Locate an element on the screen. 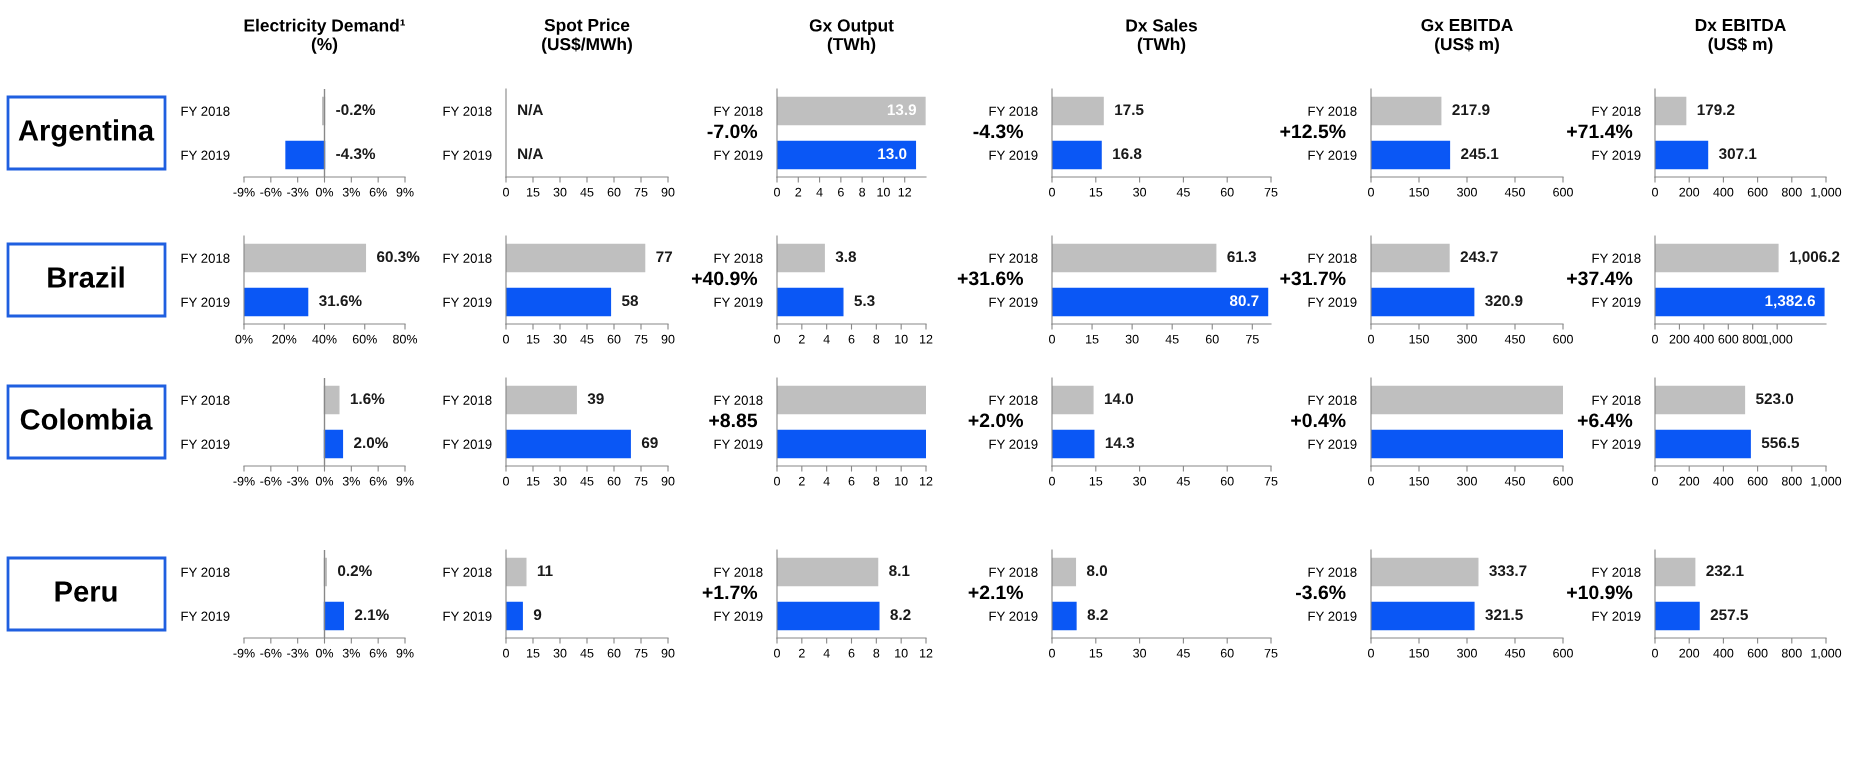  data-label: 217.9 is located at coordinates (1471, 110).